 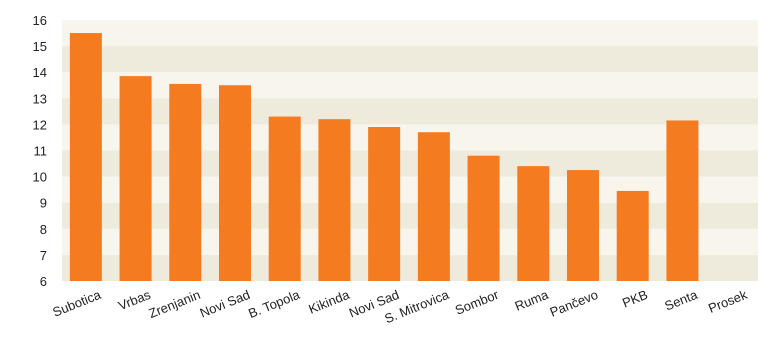 What do you see at coordinates (40, 124) in the screenshot?
I see `y-tick-label: 12` at bounding box center [40, 124].